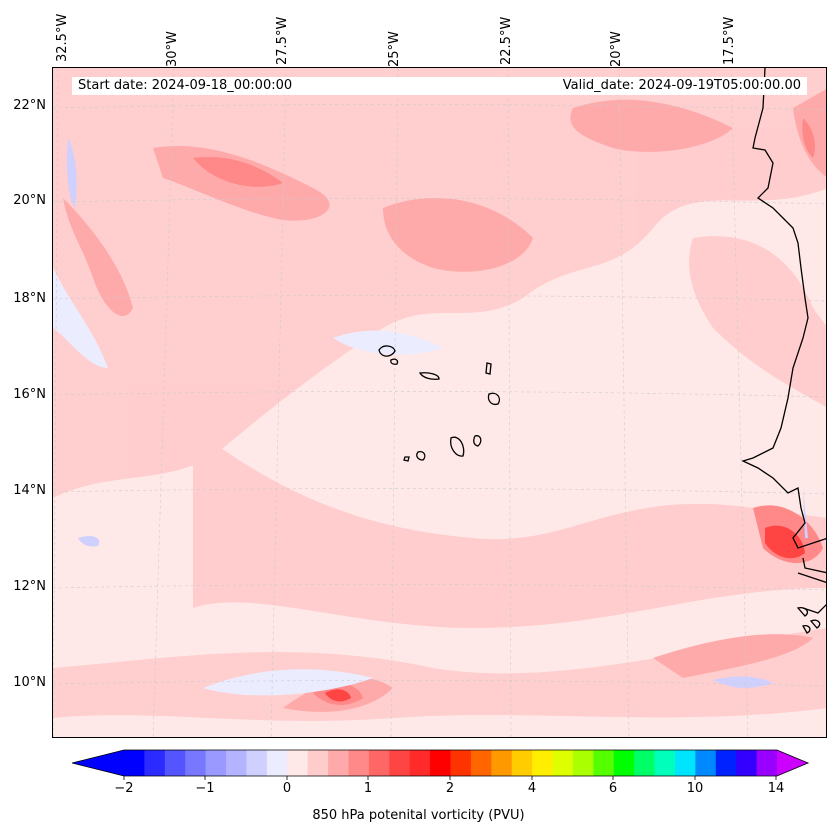  I want to click on lon-label-32.5w: 32.5°W, so click(62, 37).